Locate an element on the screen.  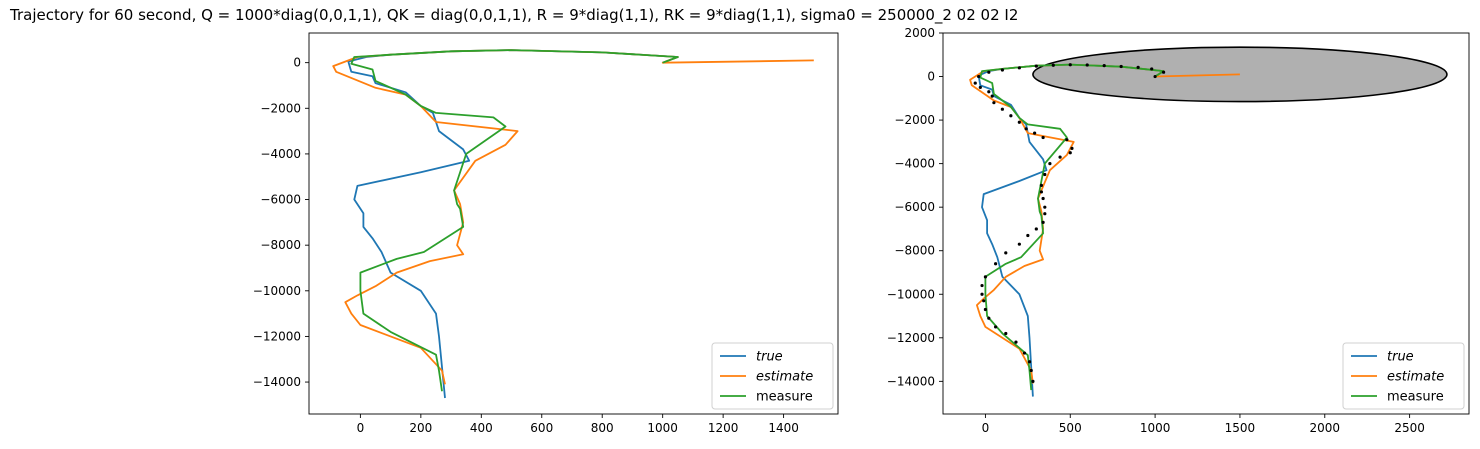
x-tick-label: 1500 is located at coordinates (1240, 428).